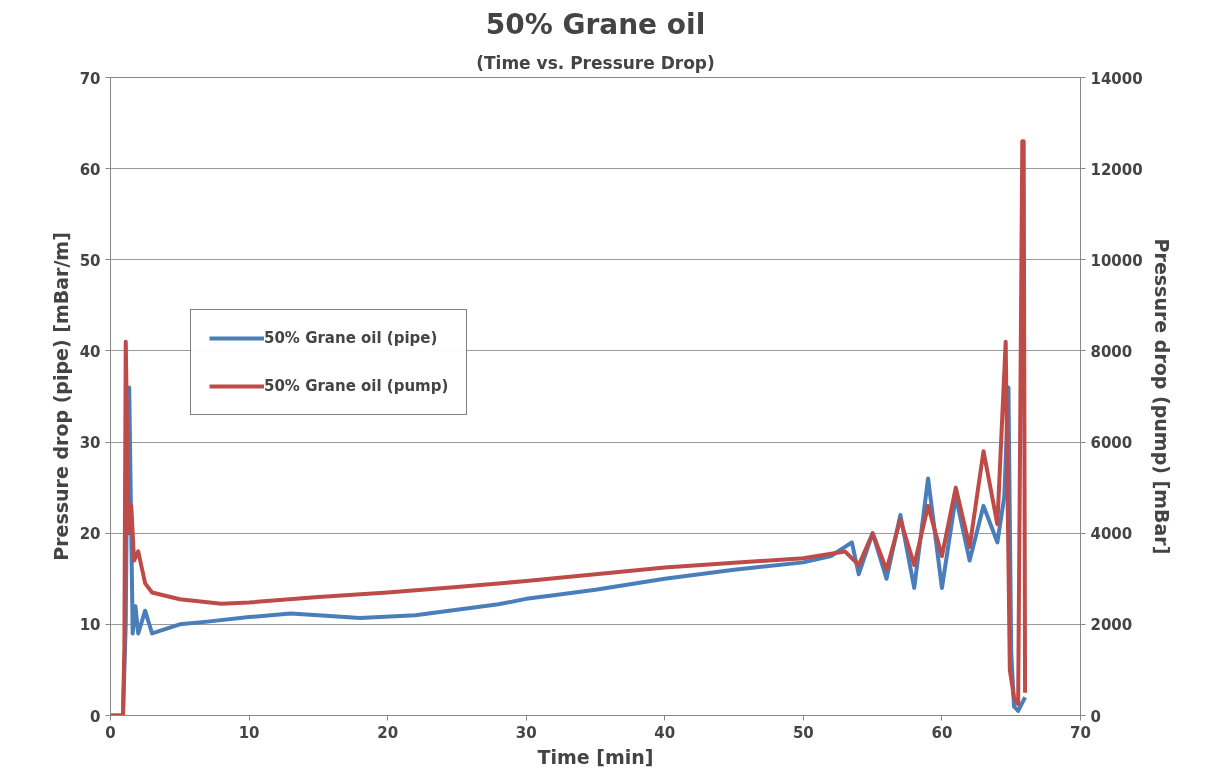 The width and height of the screenshot is (1205, 776). Describe the element at coordinates (1116, 169) in the screenshot. I see `y2-tick-label: 12000` at that location.